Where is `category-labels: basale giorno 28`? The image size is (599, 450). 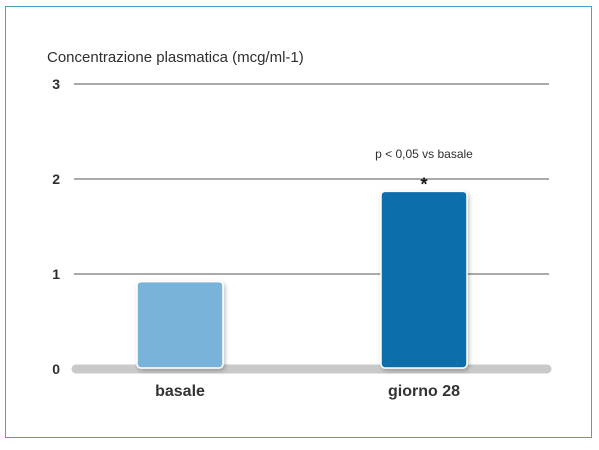 category-labels: basale giorno 28 is located at coordinates (307, 391).